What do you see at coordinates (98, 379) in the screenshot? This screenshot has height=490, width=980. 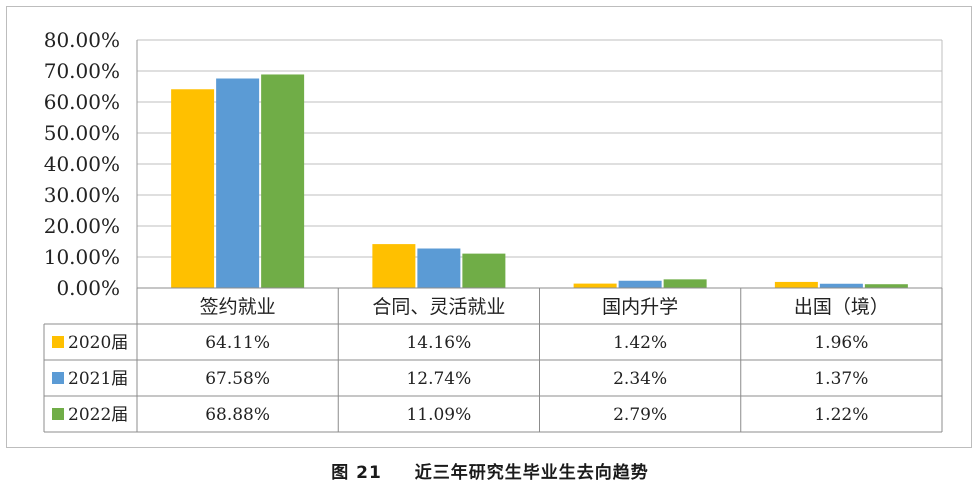 I see `legend-label: 2021届` at bounding box center [98, 379].